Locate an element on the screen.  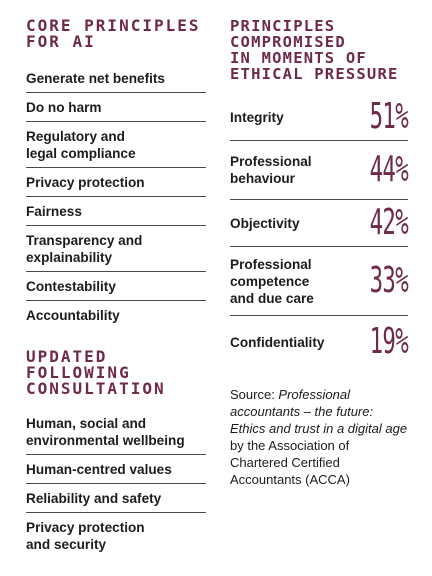
core-principles-heading: CORE PRINCIPLES FOR AI is located at coordinates (116, 34).